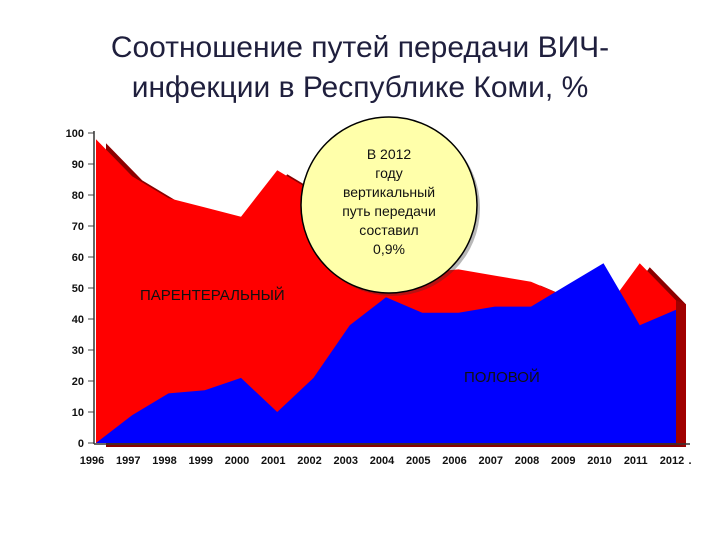  Describe the element at coordinates (382, 461) in the screenshot. I see `x-tick-label: 2004` at that location.